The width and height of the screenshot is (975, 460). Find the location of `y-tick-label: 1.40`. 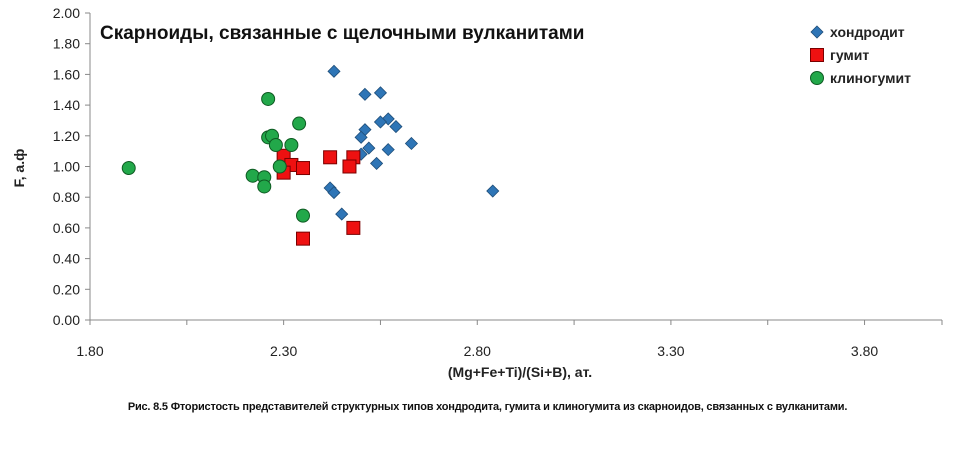

y-tick-label: 1.40 is located at coordinates (66, 105).